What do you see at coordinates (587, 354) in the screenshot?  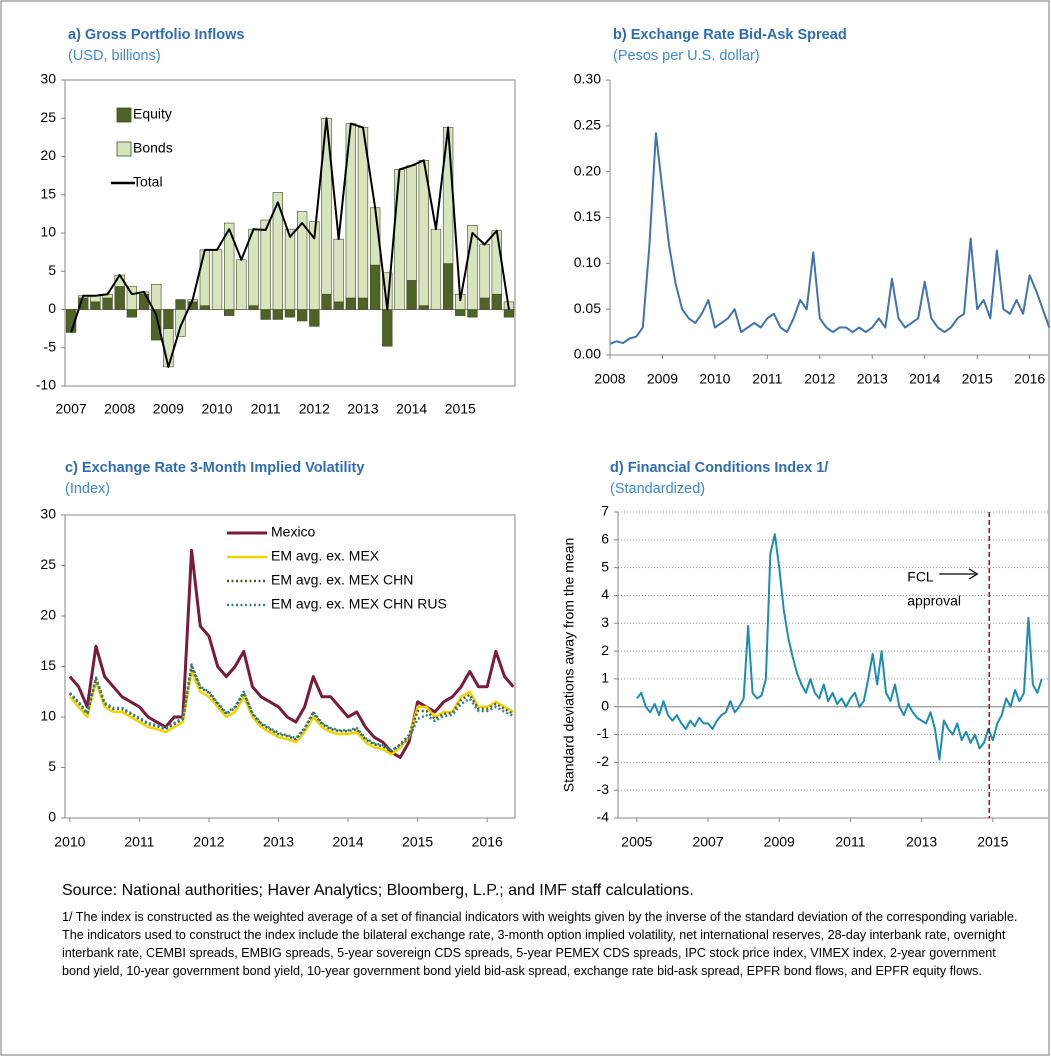 I see `y-tick-label: 0.00` at bounding box center [587, 354].